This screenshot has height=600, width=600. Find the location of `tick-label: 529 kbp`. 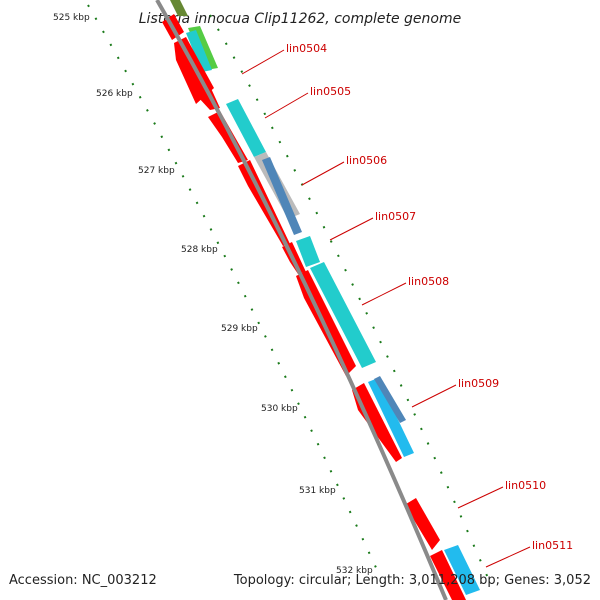

tick-label: 529 kbp is located at coordinates (239, 329).